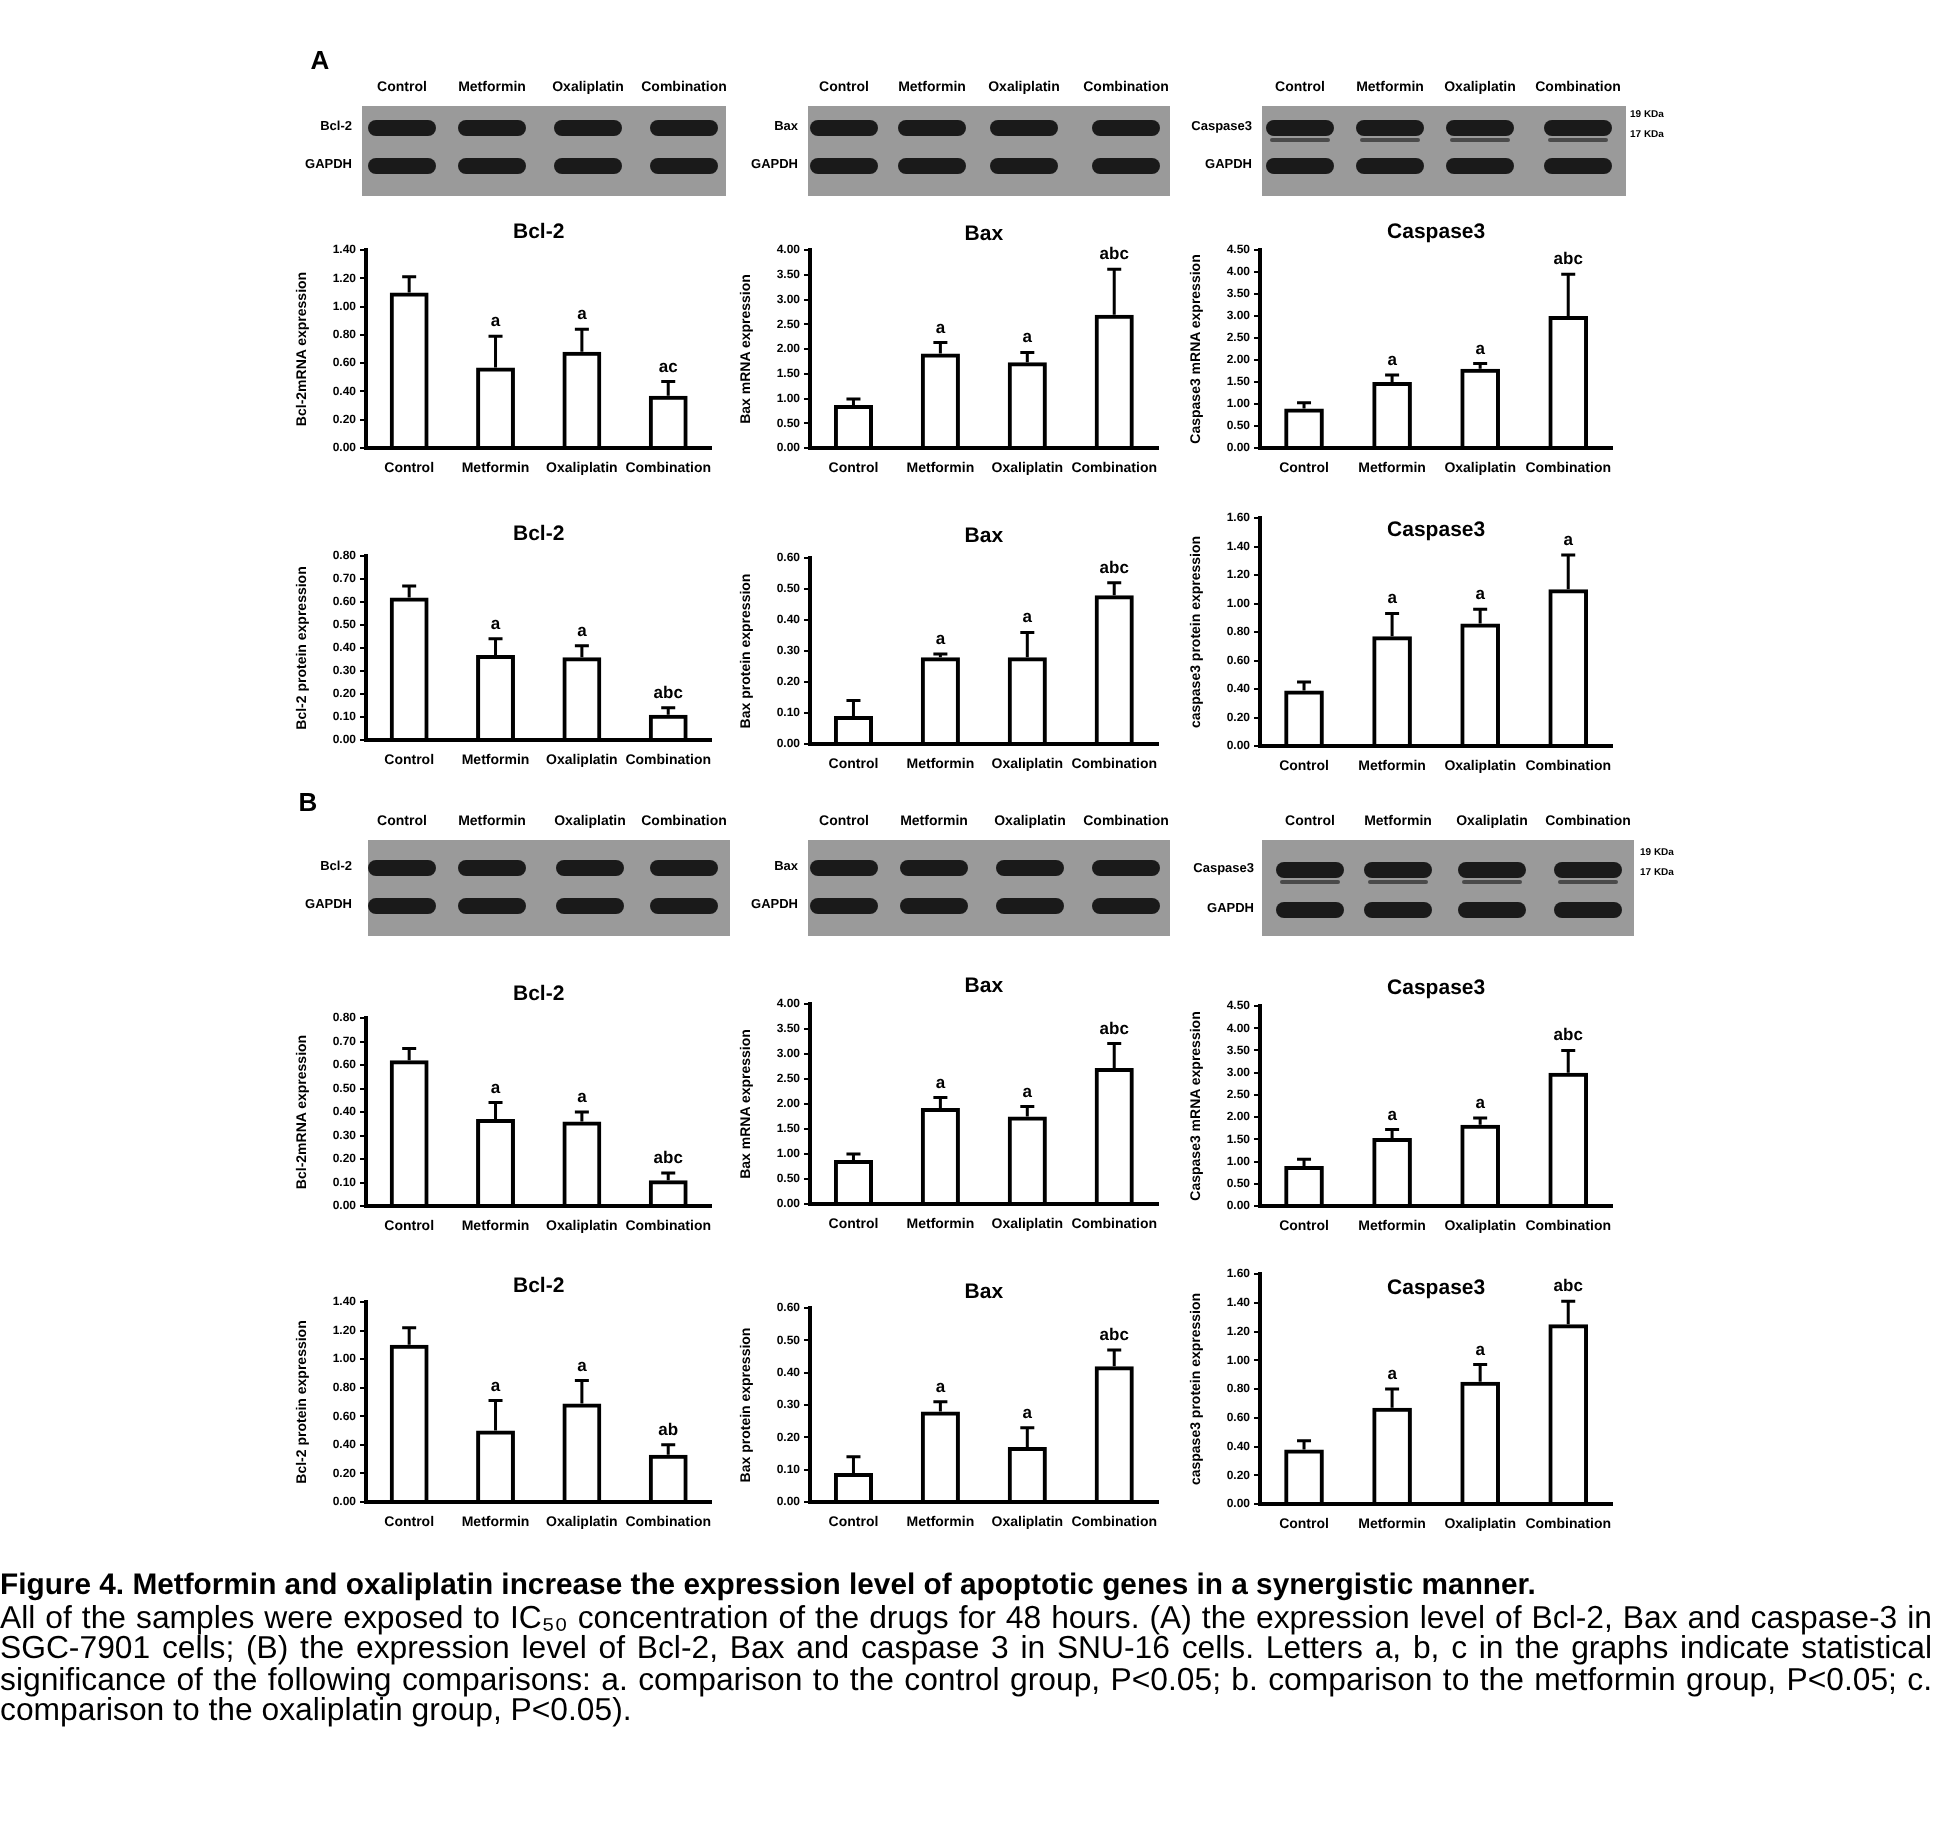  Describe the element at coordinates (668, 365) in the screenshot. I see `data-label: ac` at that location.